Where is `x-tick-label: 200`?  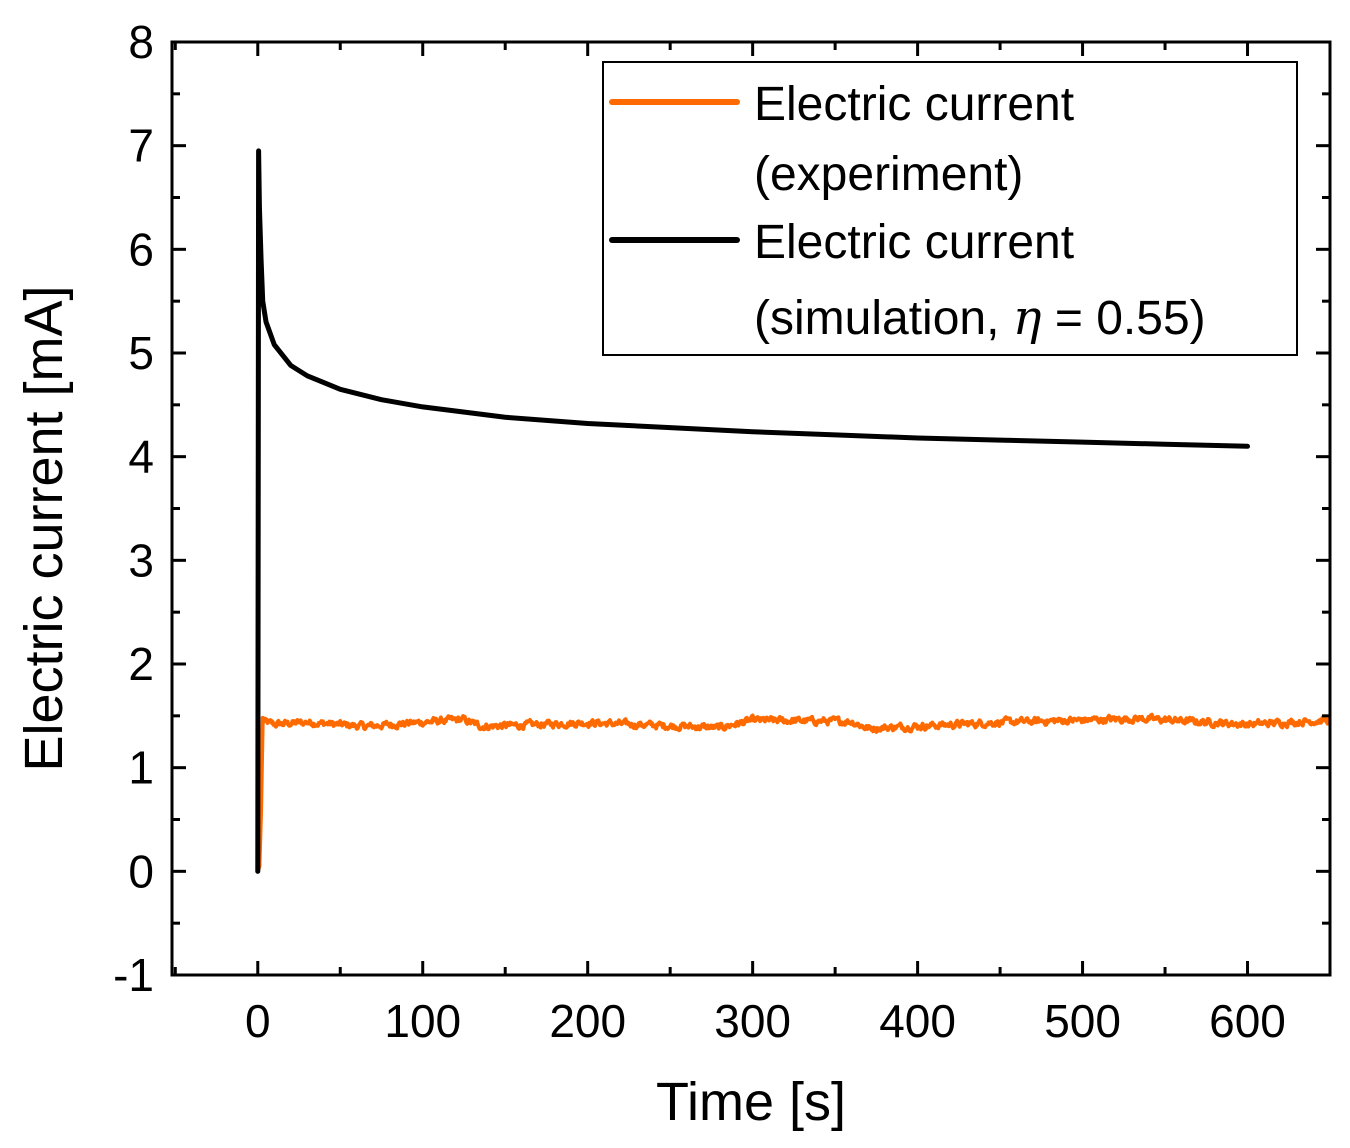
x-tick-label: 200 is located at coordinates (587, 1021).